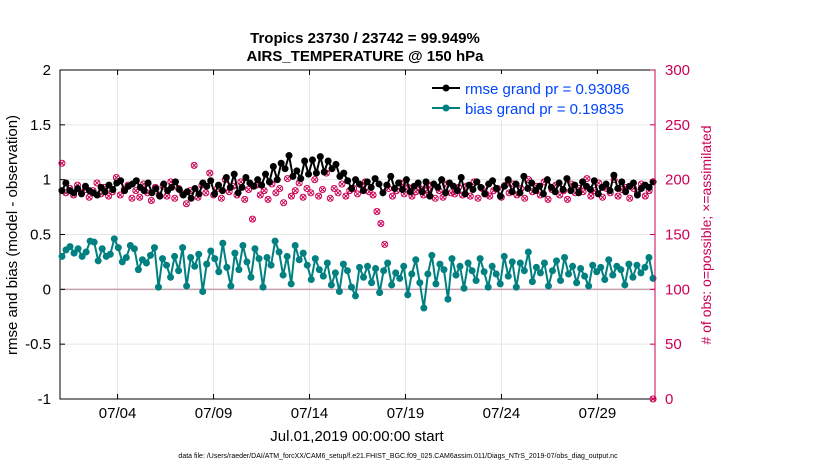 The height and width of the screenshot is (470, 830). I want to click on y-right-tick-label: 50, so click(673, 344).